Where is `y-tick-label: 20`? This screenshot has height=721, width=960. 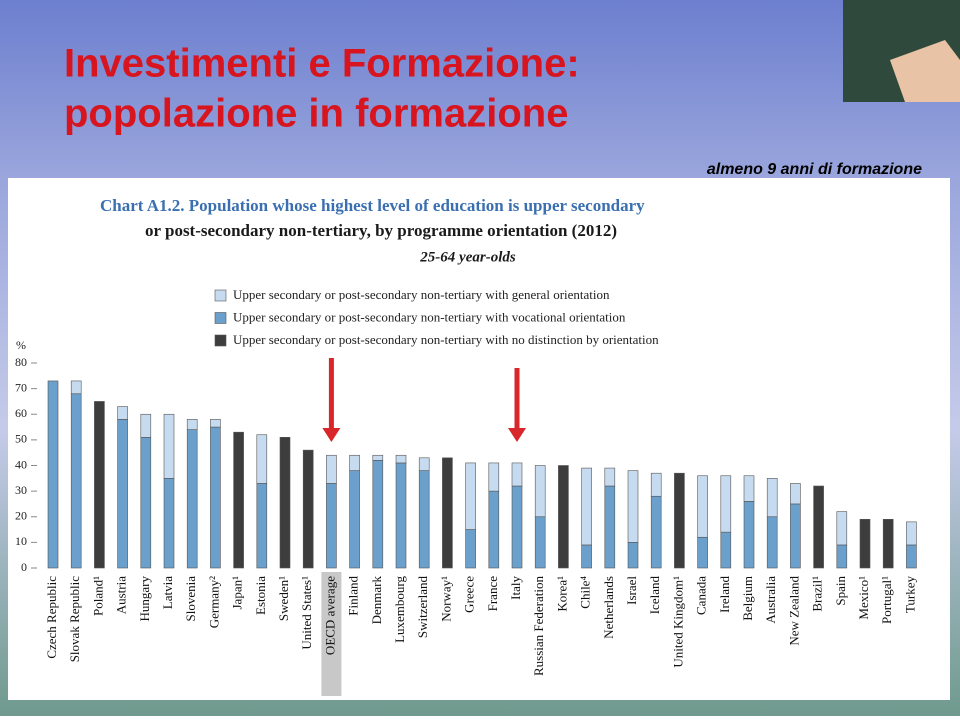 y-tick-label: 20 is located at coordinates (21, 516).